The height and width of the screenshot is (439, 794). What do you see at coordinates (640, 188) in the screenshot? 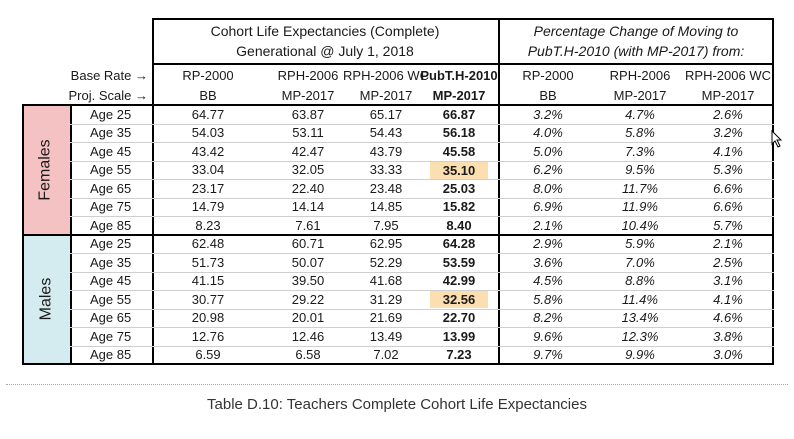
I see `table-cell: 11.7%` at bounding box center [640, 188].